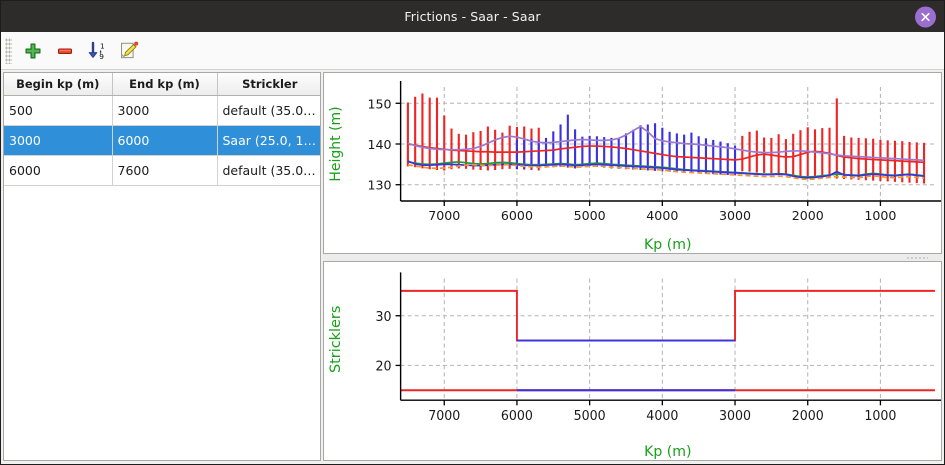 The height and width of the screenshot is (465, 945). What do you see at coordinates (165, 84) in the screenshot?
I see `column-header-end-kp: End kp (m)` at bounding box center [165, 84].